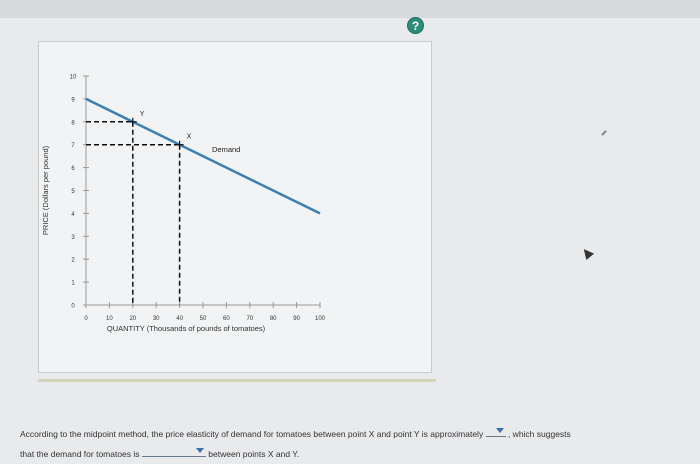  Describe the element at coordinates (226, 149) in the screenshot. I see `demand-label: Demand` at that location.